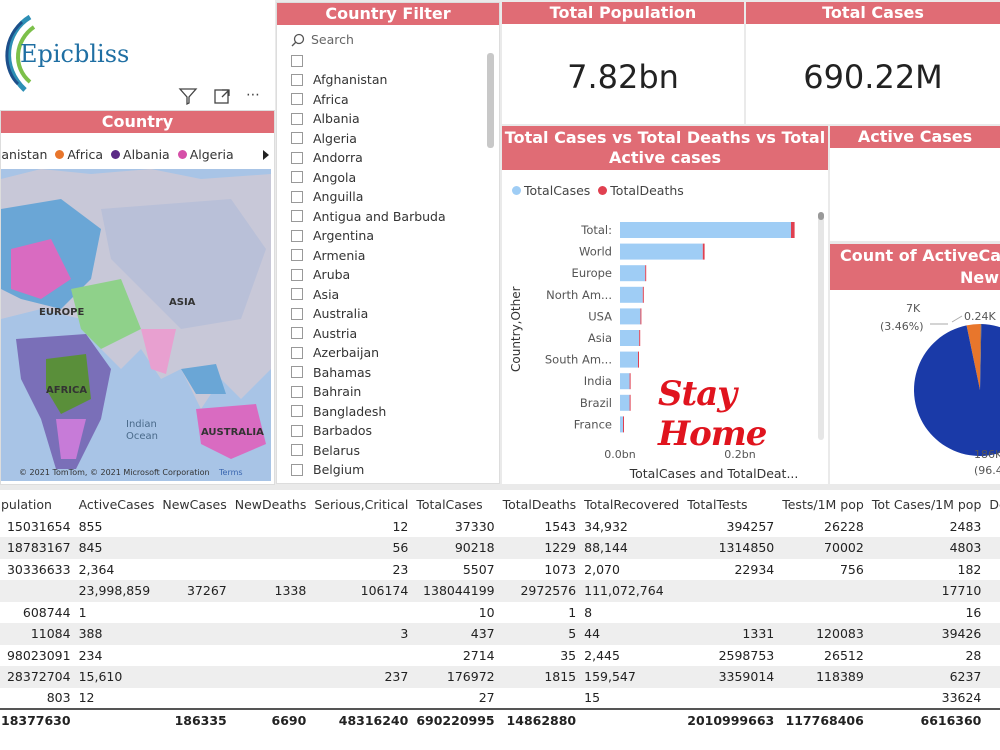  I want to click on slicer-item: Aruba, so click(384, 275).